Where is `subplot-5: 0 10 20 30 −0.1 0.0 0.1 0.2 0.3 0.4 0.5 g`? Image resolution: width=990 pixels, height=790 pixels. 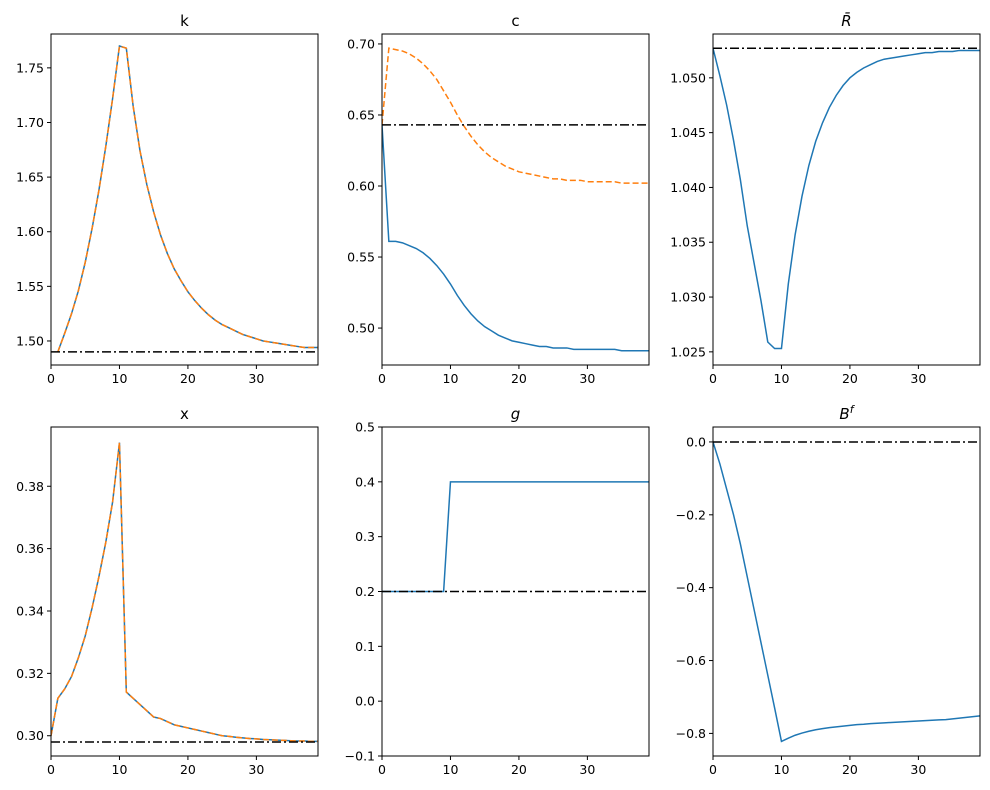
subplot-5: 0 10 20 30 −0.1 0.0 0.1 0.2 0.3 0.4 0.5 g is located at coordinates (497, 591).